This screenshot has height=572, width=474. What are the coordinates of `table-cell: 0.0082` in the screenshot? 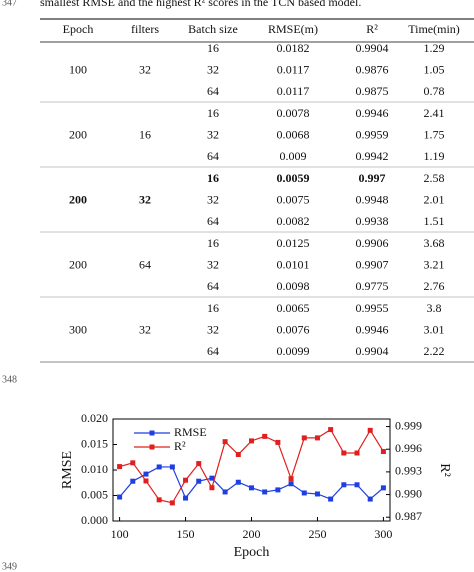 It's located at (293, 221).